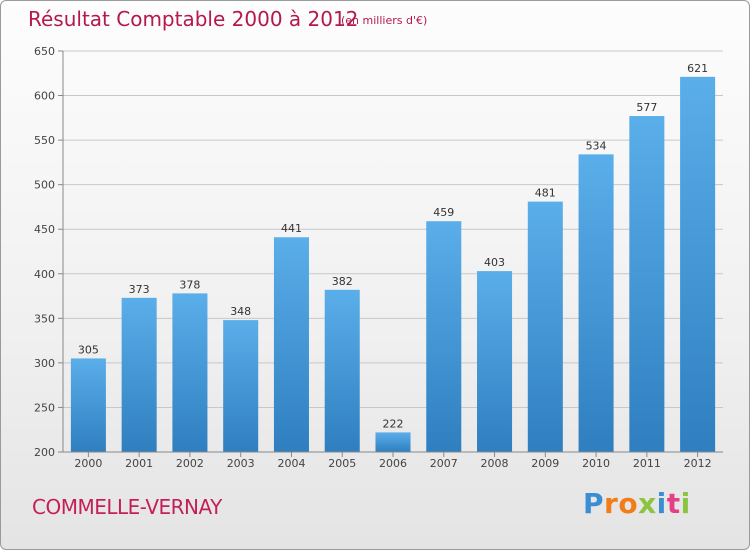 This screenshot has width=750, height=550. Describe the element at coordinates (44, 185) in the screenshot. I see `y-tick-label: 500` at that location.